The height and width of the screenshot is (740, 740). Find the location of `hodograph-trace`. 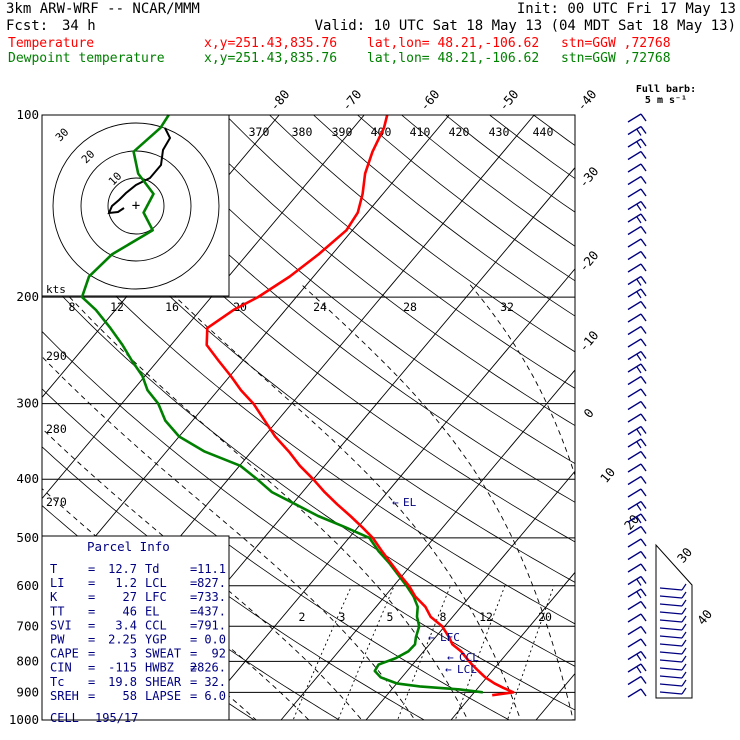

hodograph-trace is located at coordinates (139, 171).